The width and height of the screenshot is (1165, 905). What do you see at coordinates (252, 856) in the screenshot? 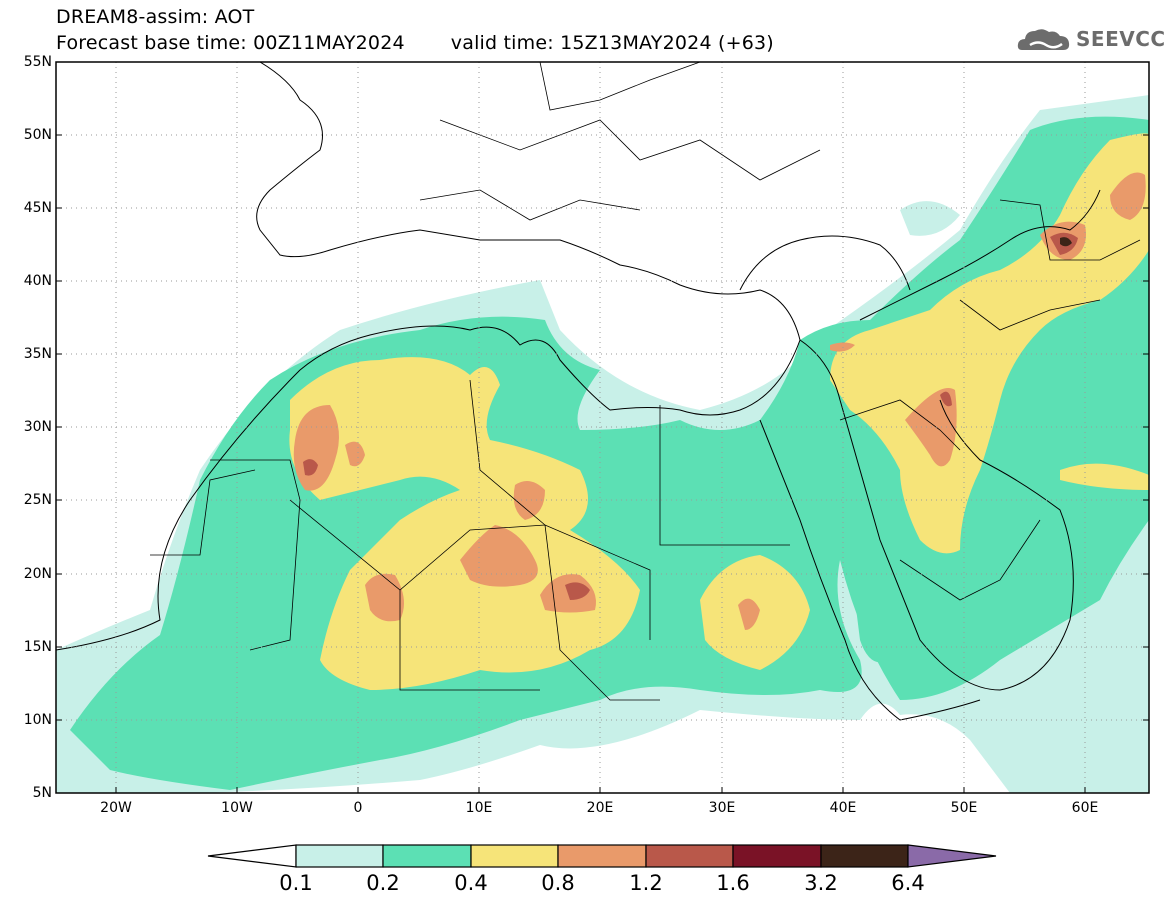
I see `colorbar-low-arrow` at bounding box center [252, 856].